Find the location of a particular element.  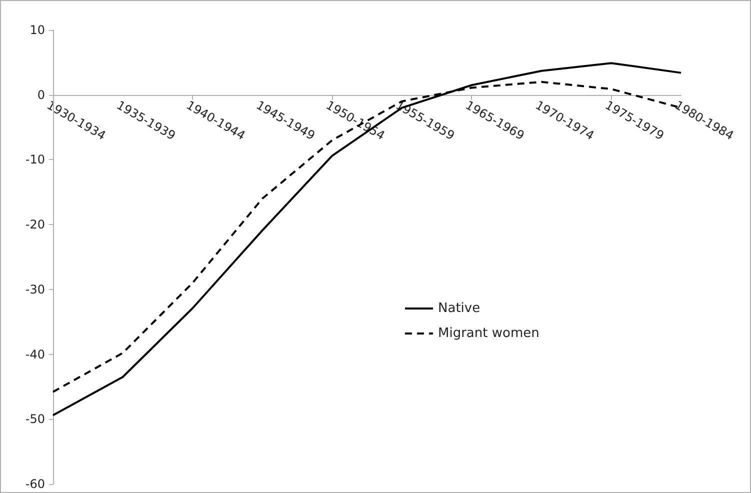

y-tick-label: 10 is located at coordinates (37, 30).